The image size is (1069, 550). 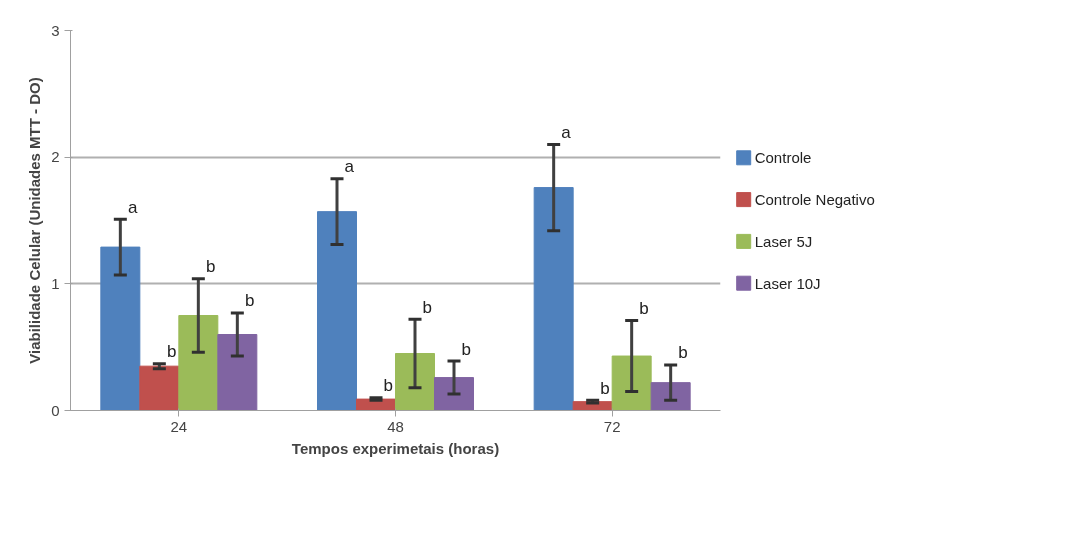 What do you see at coordinates (55, 283) in the screenshot?
I see `y-tick-label: 1` at bounding box center [55, 283].